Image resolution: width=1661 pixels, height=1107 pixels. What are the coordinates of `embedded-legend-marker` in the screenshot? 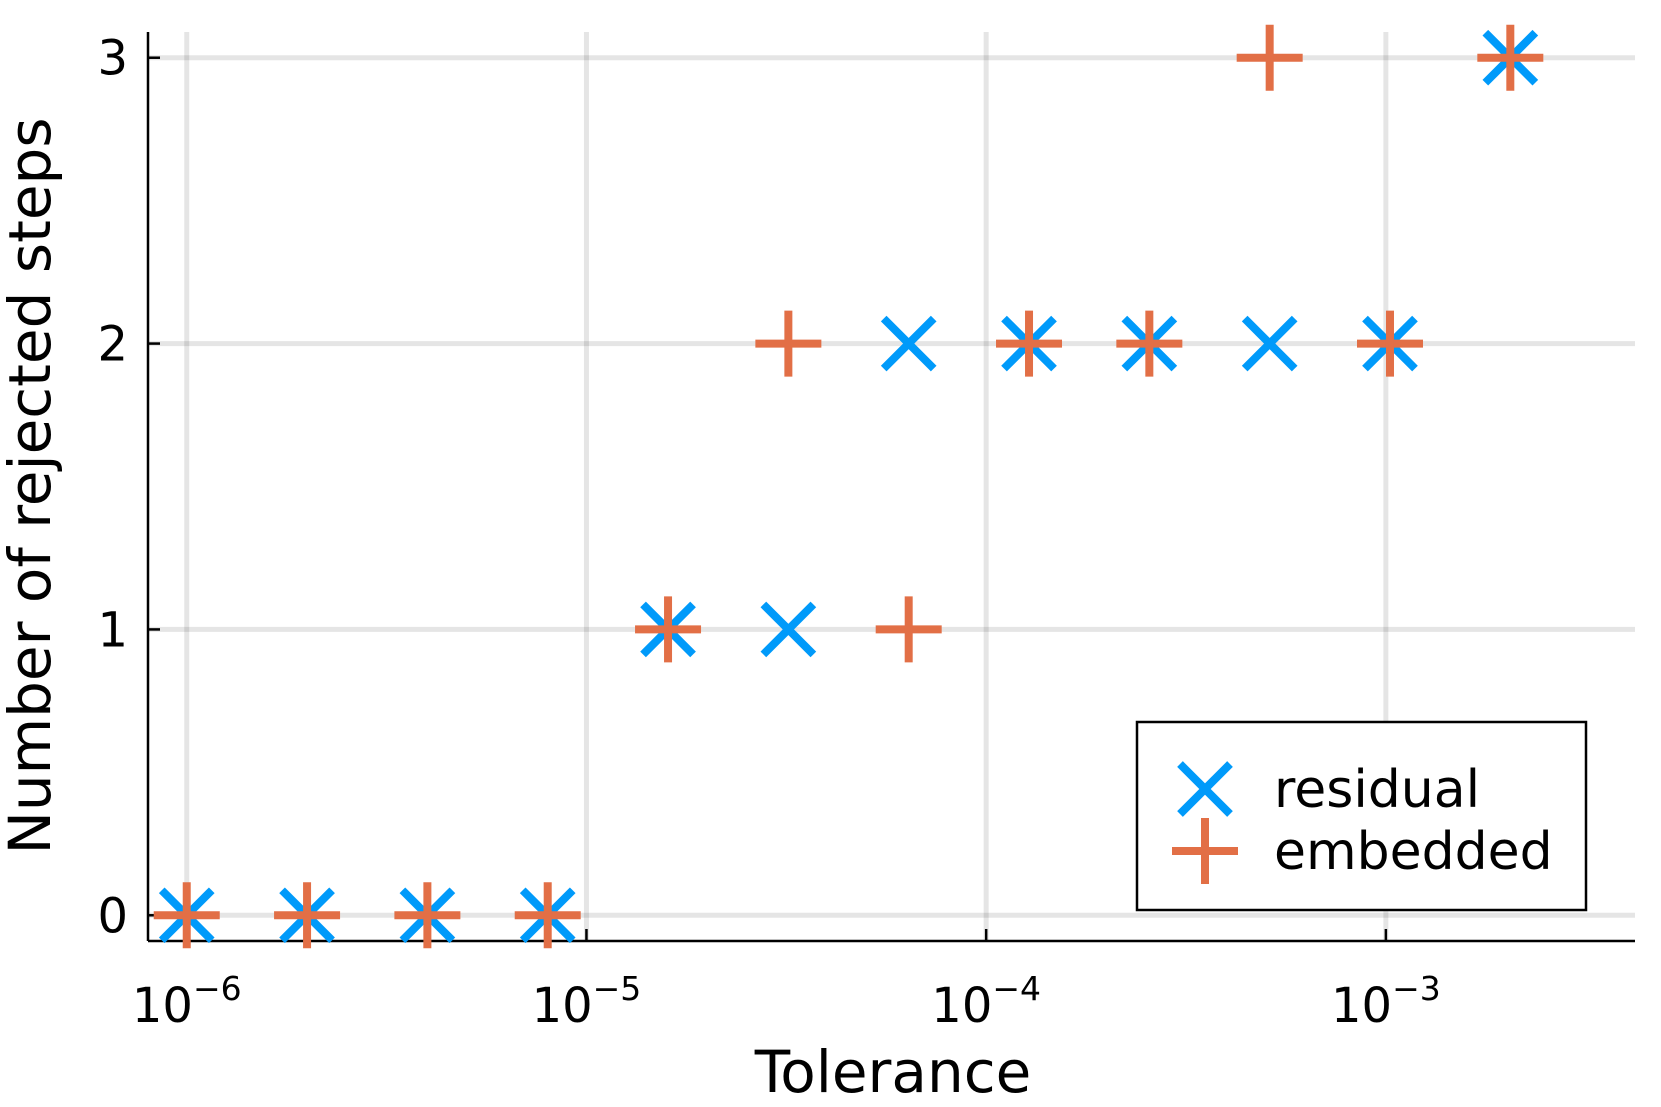 It's located at (1205, 851).